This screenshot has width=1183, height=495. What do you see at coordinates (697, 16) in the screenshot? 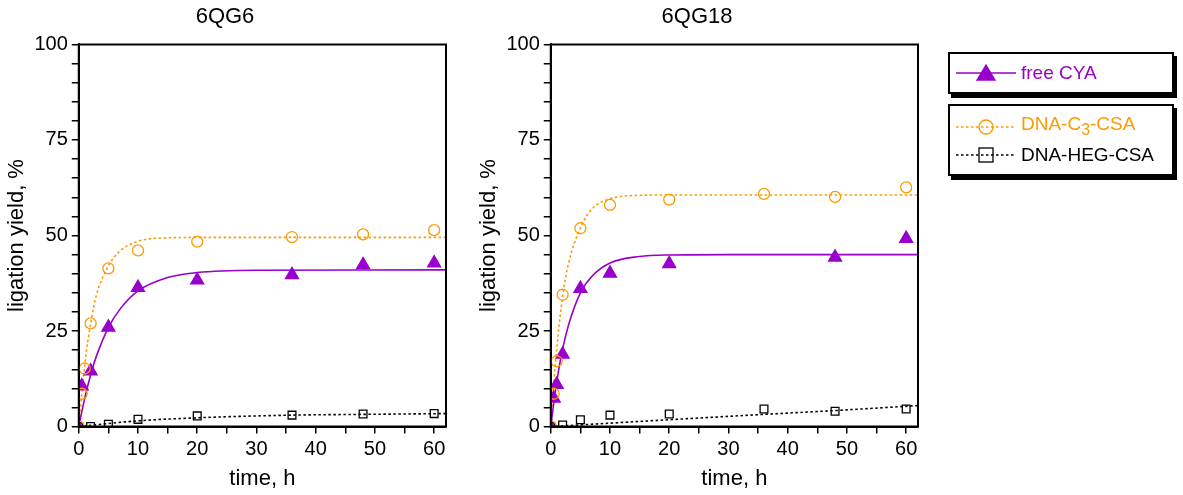
I see `chart-title: 6QG18` at bounding box center [697, 16].